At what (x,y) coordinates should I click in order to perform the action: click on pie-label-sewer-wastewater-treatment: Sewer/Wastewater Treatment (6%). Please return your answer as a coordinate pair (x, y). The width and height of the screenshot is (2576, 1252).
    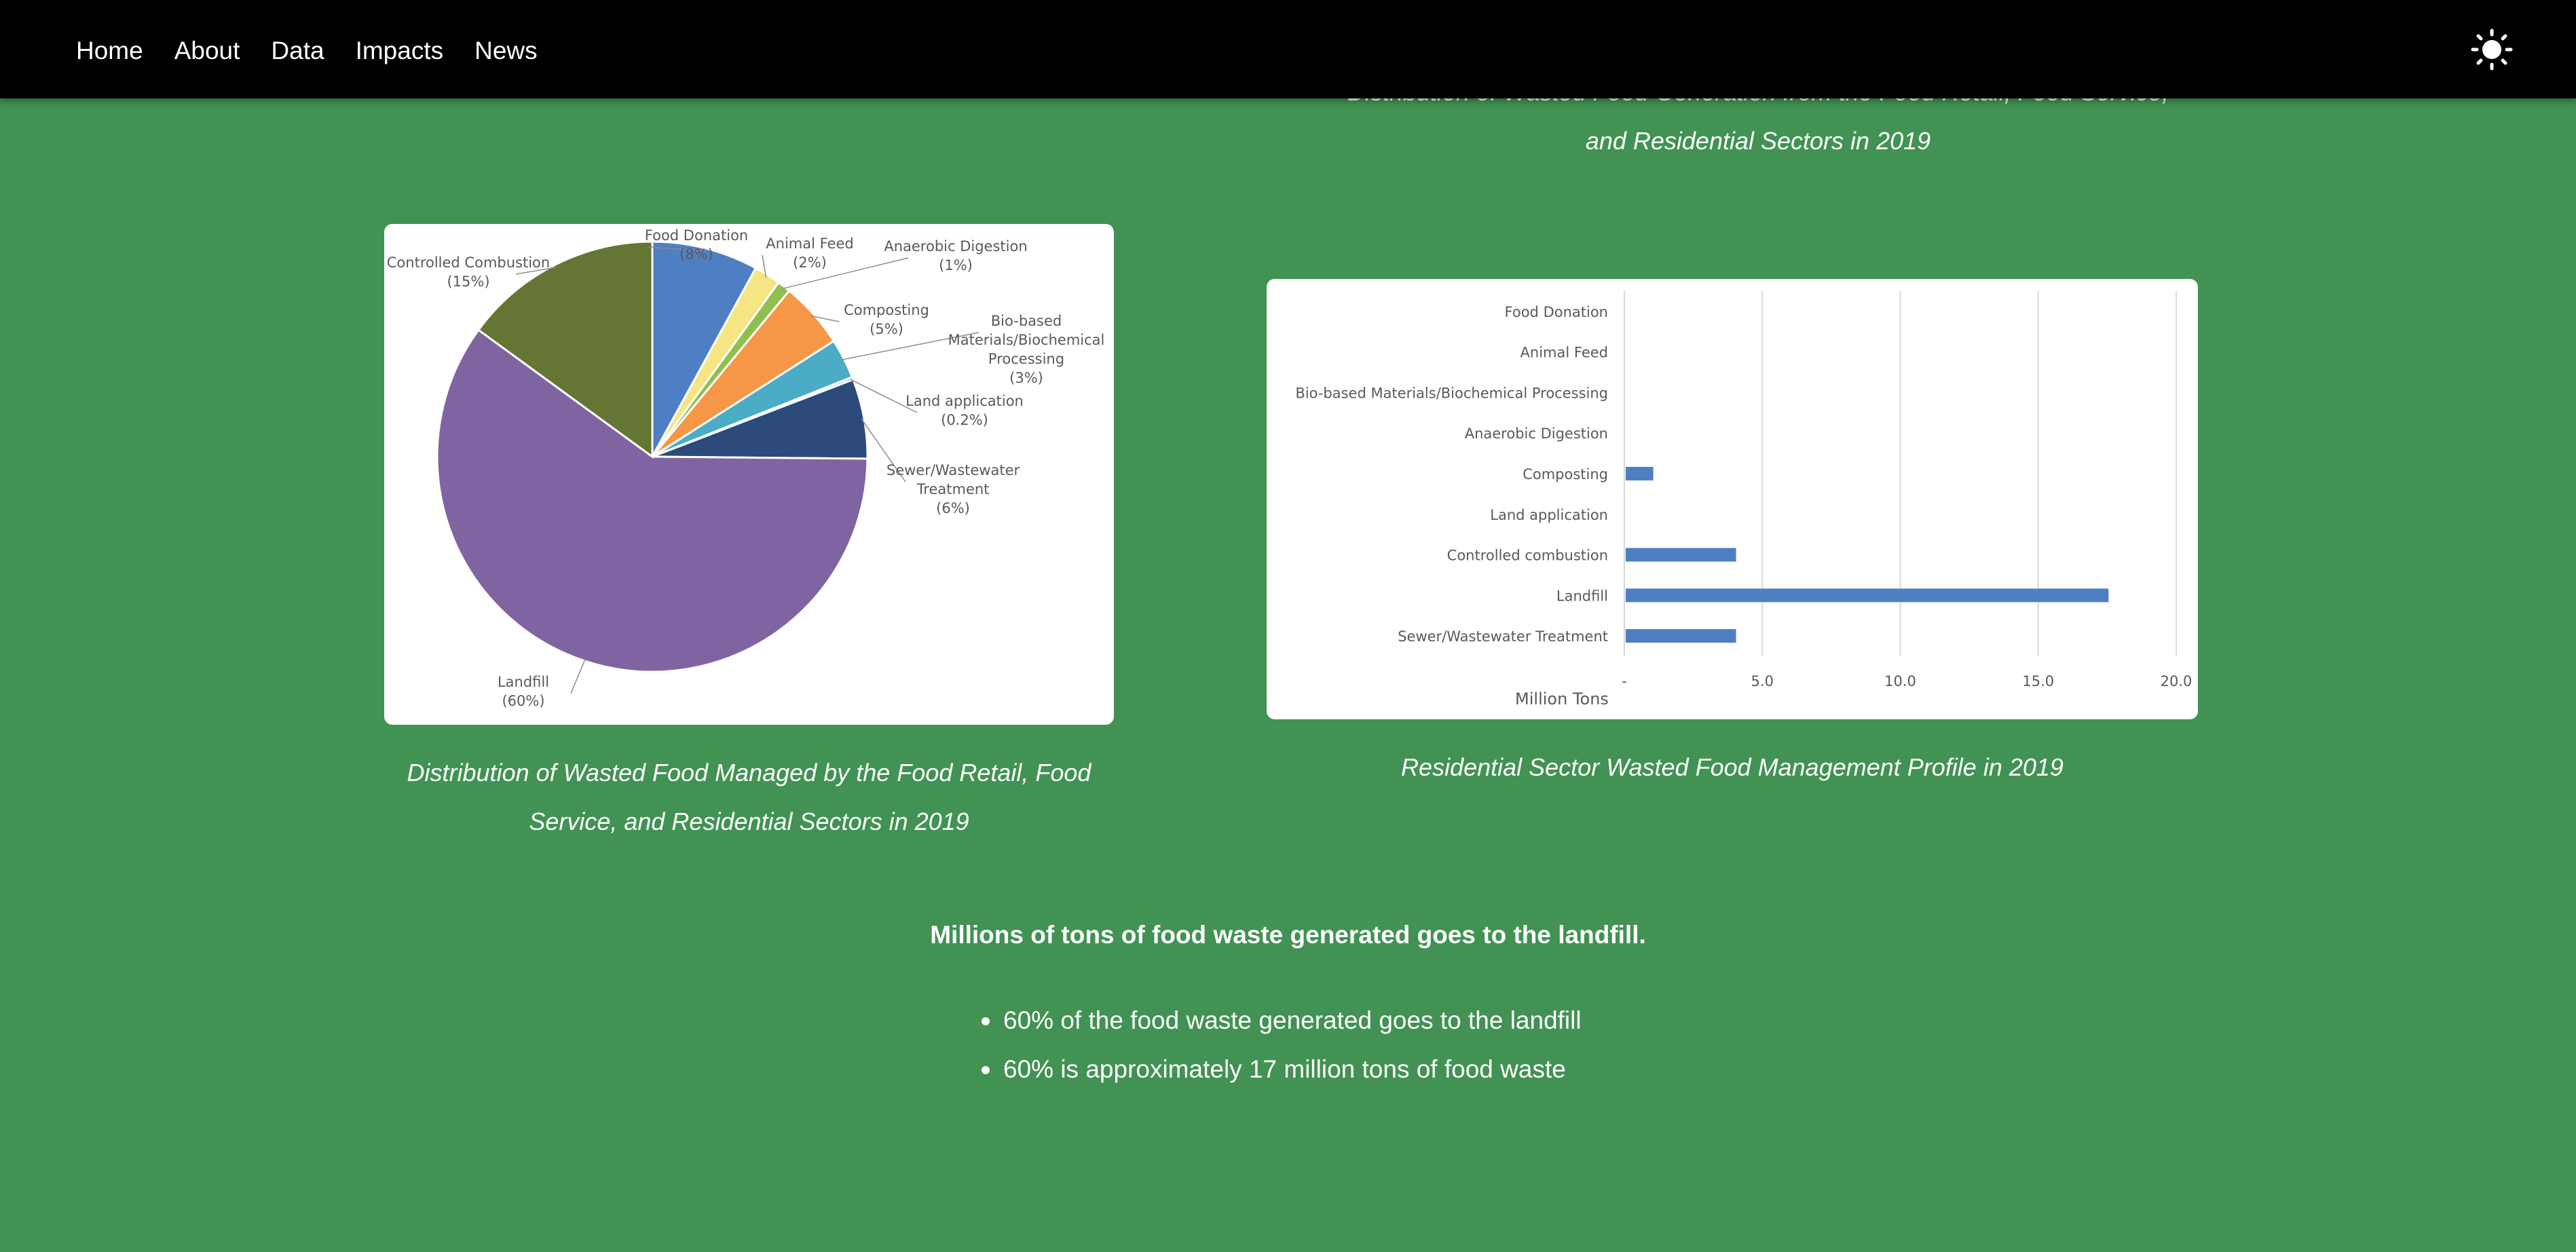
    Looking at the image, I should click on (953, 489).